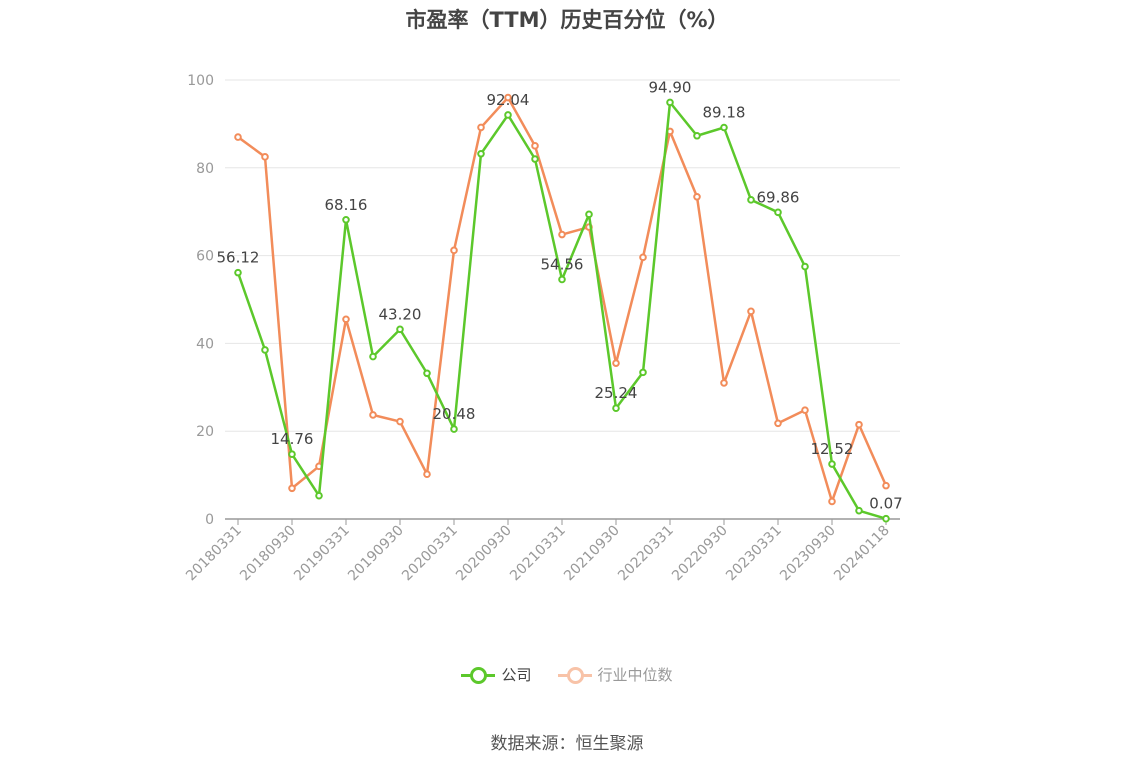 This screenshot has height=766, width=1134. Describe the element at coordinates (885, 504) in the screenshot. I see `data-label: 0.07` at that location.